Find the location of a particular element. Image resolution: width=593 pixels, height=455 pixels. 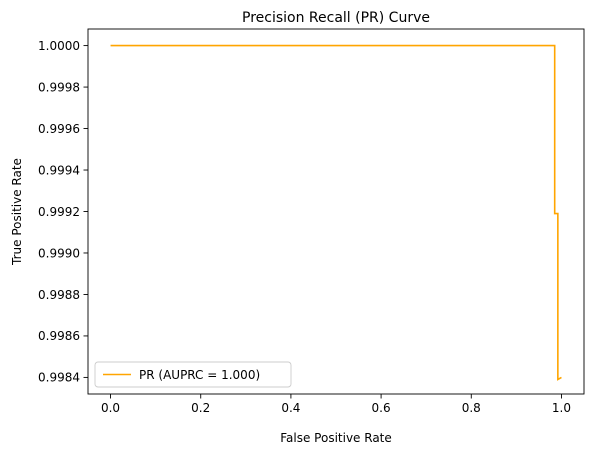

legend-box is located at coordinates (193, 374).